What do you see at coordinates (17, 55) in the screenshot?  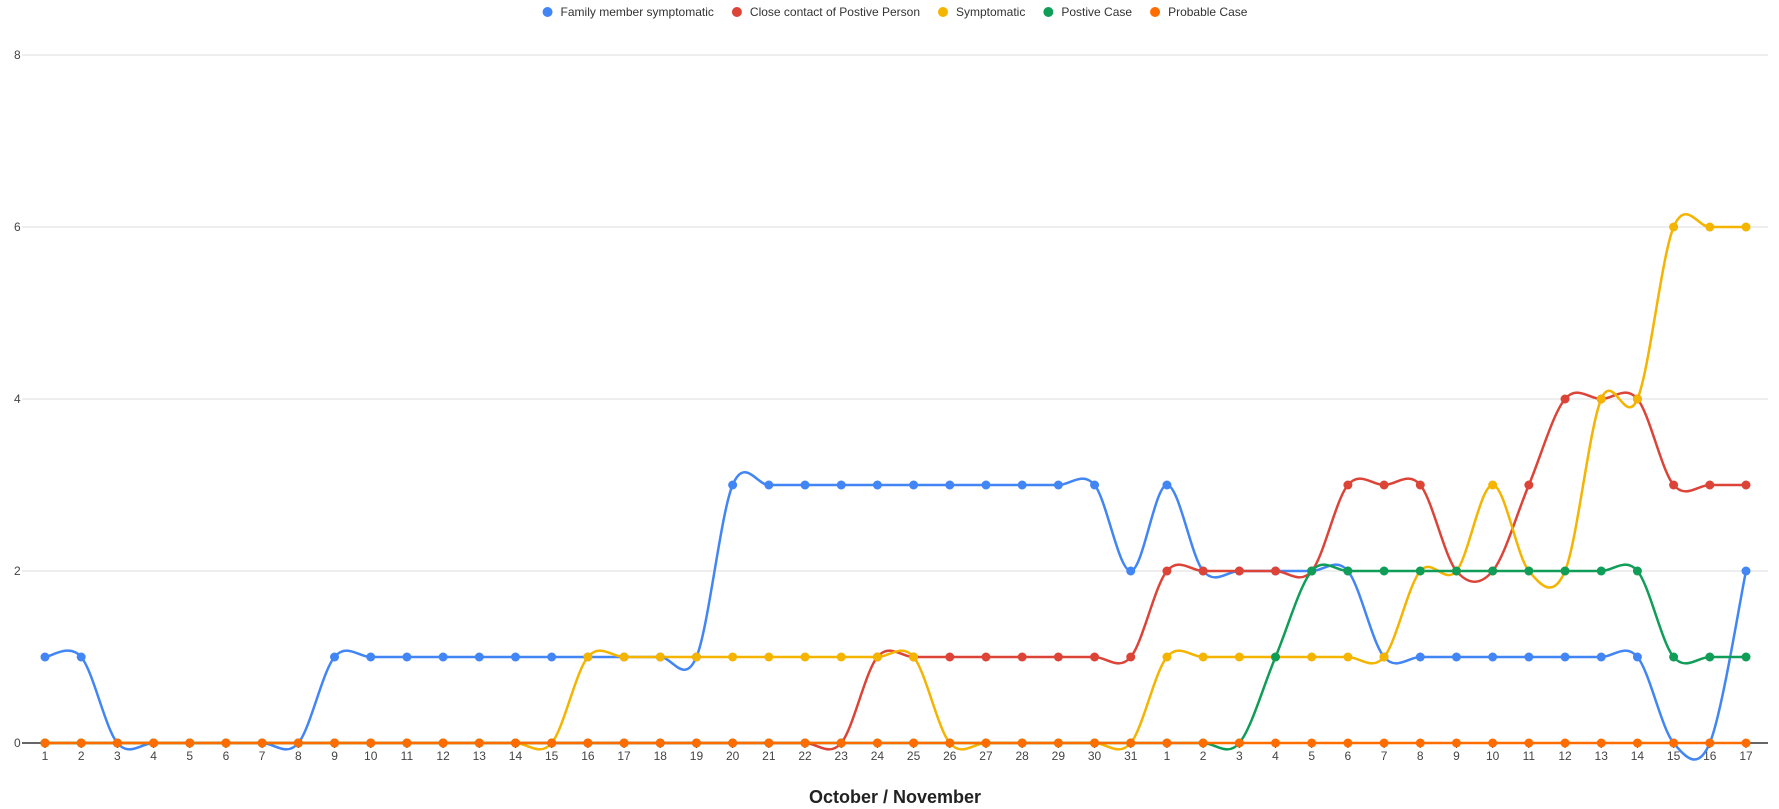 I see `y-tick-label: 8` at bounding box center [17, 55].